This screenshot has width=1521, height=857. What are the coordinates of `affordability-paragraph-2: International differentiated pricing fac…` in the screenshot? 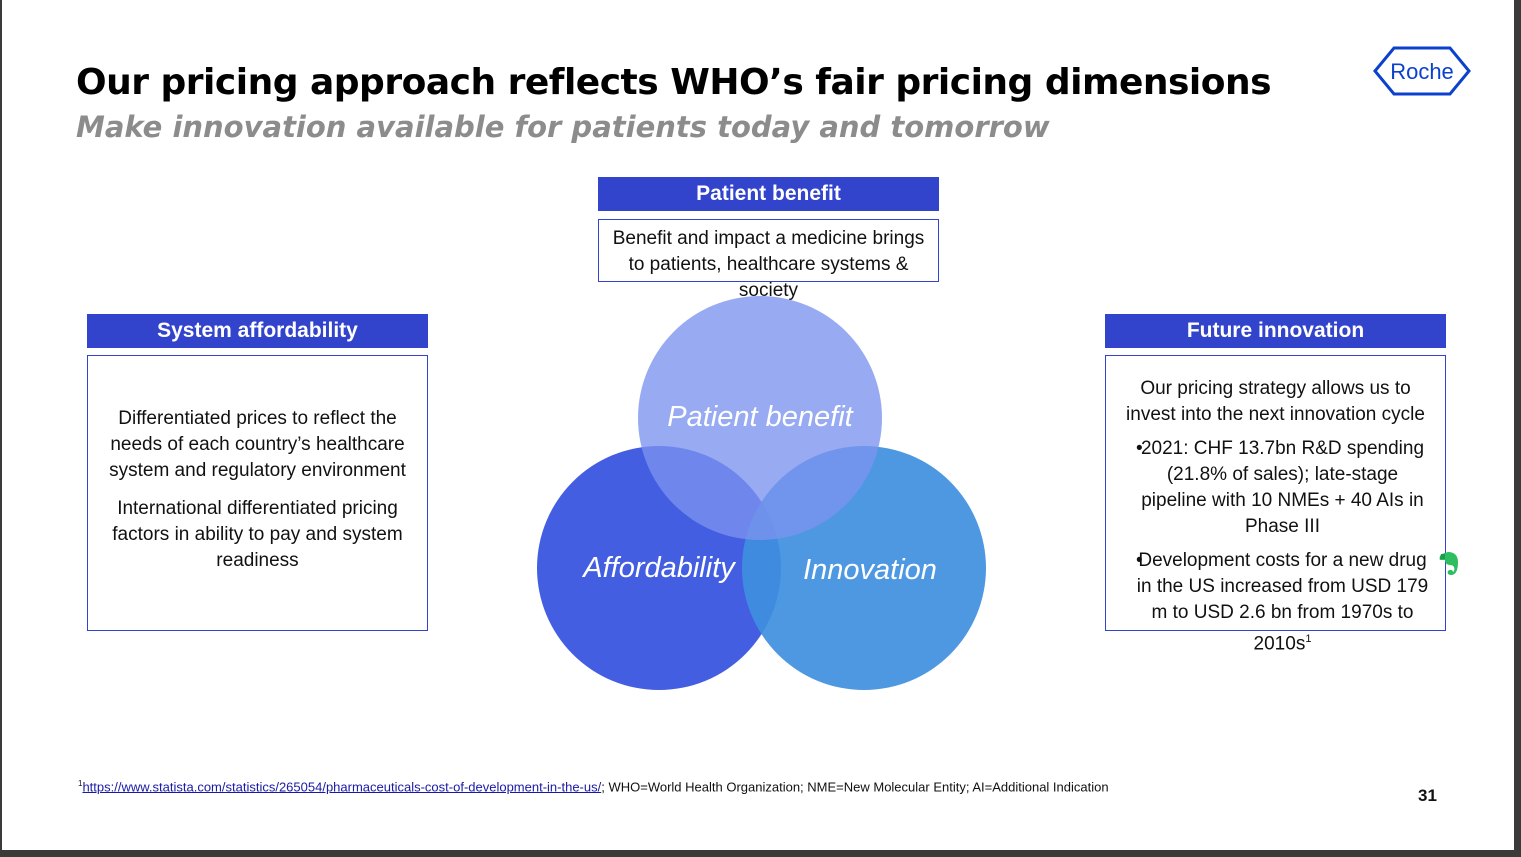 It's located at (257, 534).